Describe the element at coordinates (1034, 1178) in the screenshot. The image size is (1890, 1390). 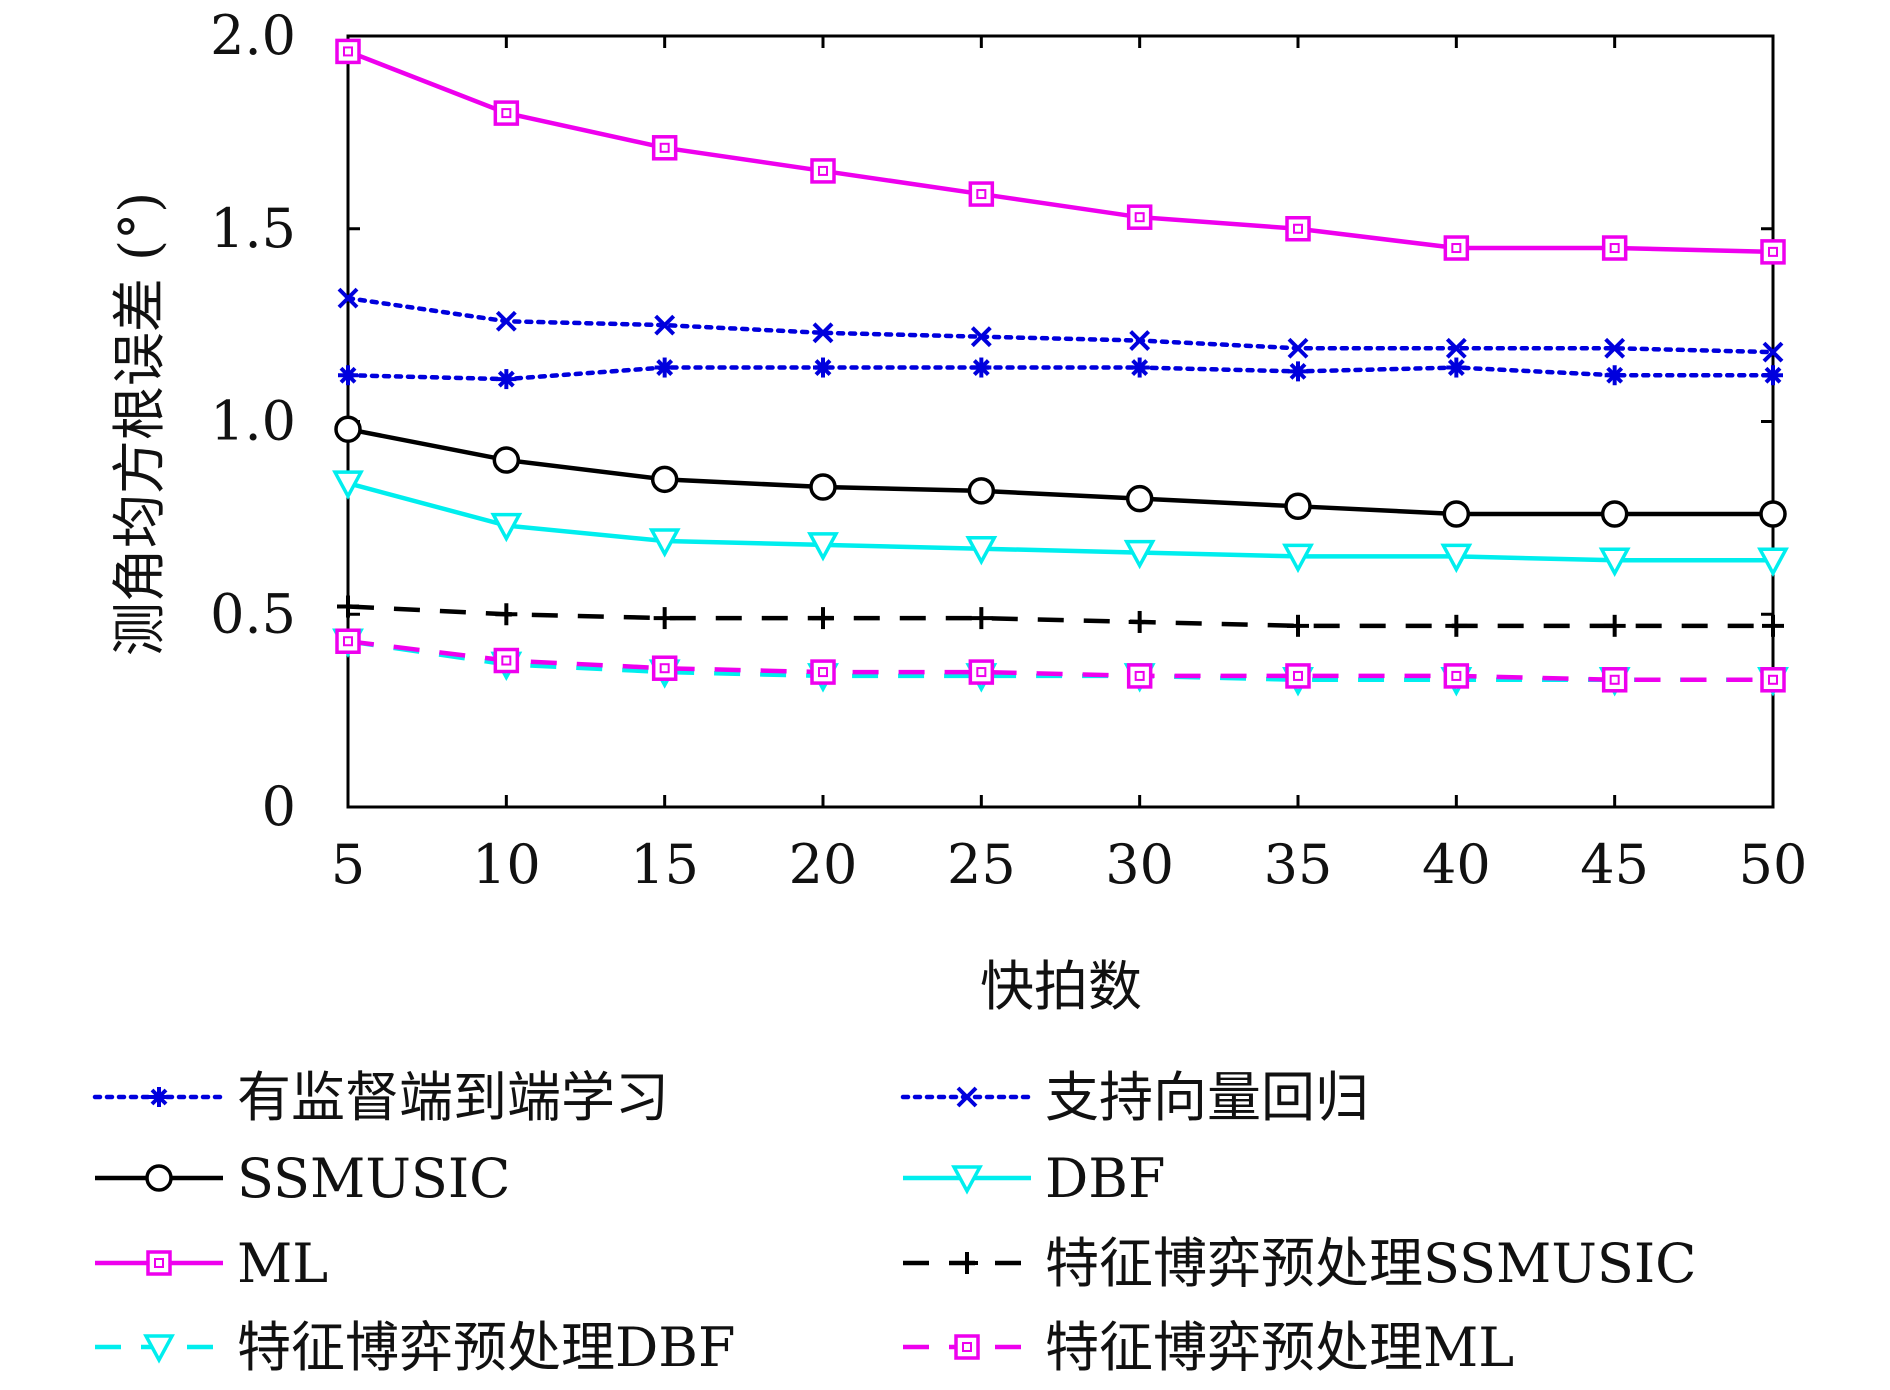
I see `legend-item: DBF` at that location.